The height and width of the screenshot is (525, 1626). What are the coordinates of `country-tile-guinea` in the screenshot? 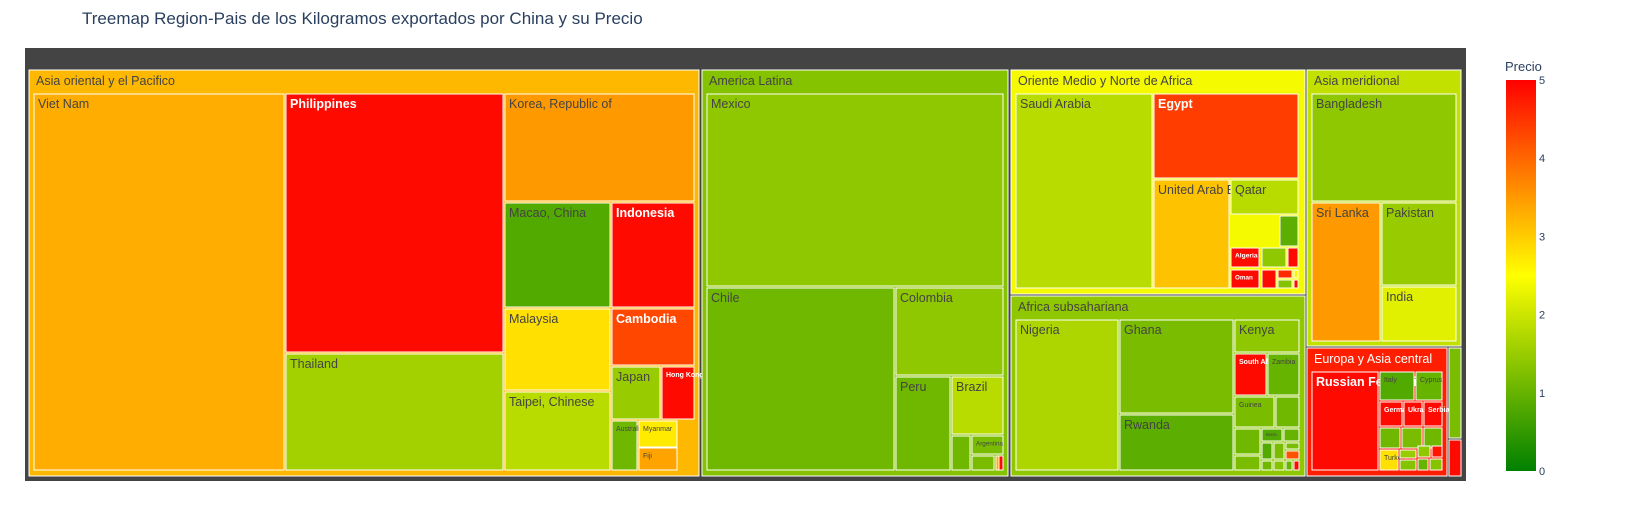 It's located at (1254, 412).